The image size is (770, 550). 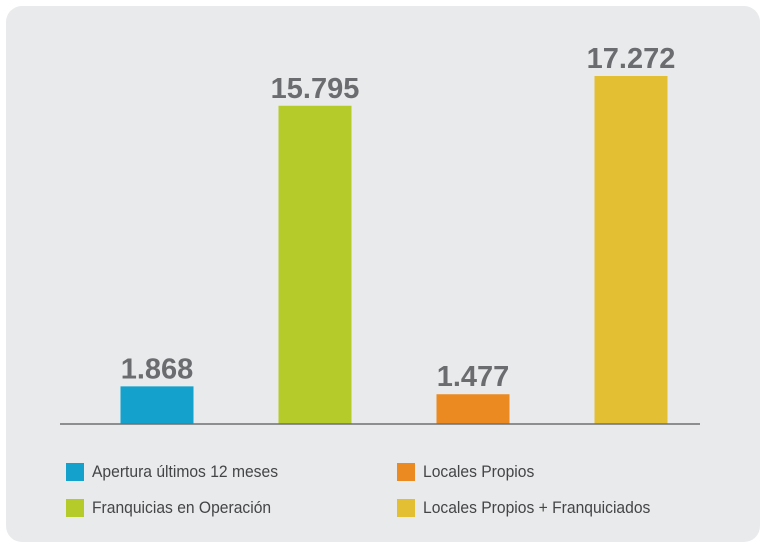 I want to click on legend-item-locales-propios: Locales Propios, so click(x=470, y=472).